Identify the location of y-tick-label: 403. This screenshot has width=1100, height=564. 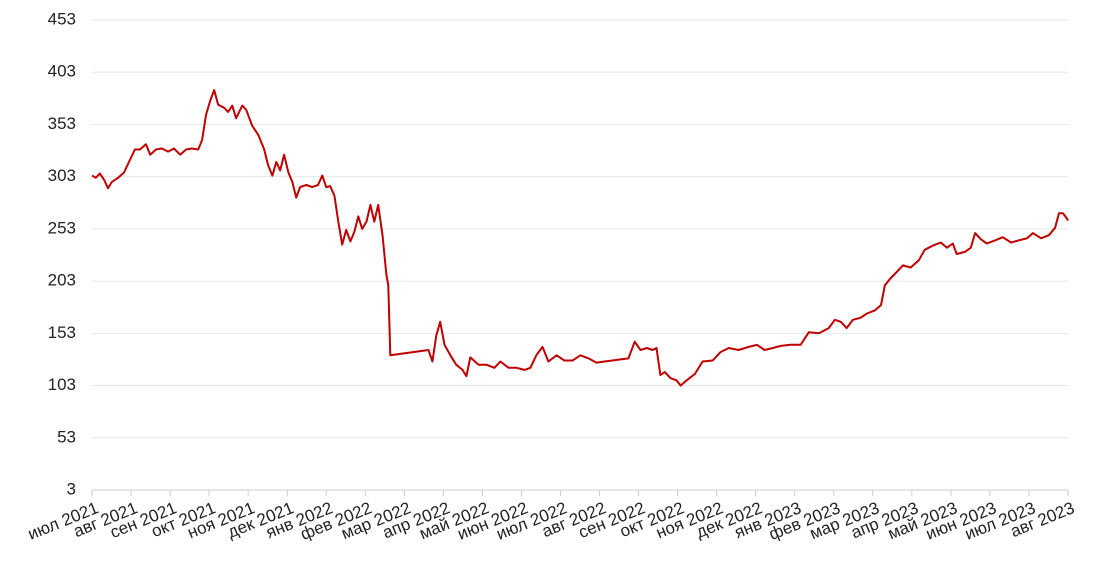
(62, 71).